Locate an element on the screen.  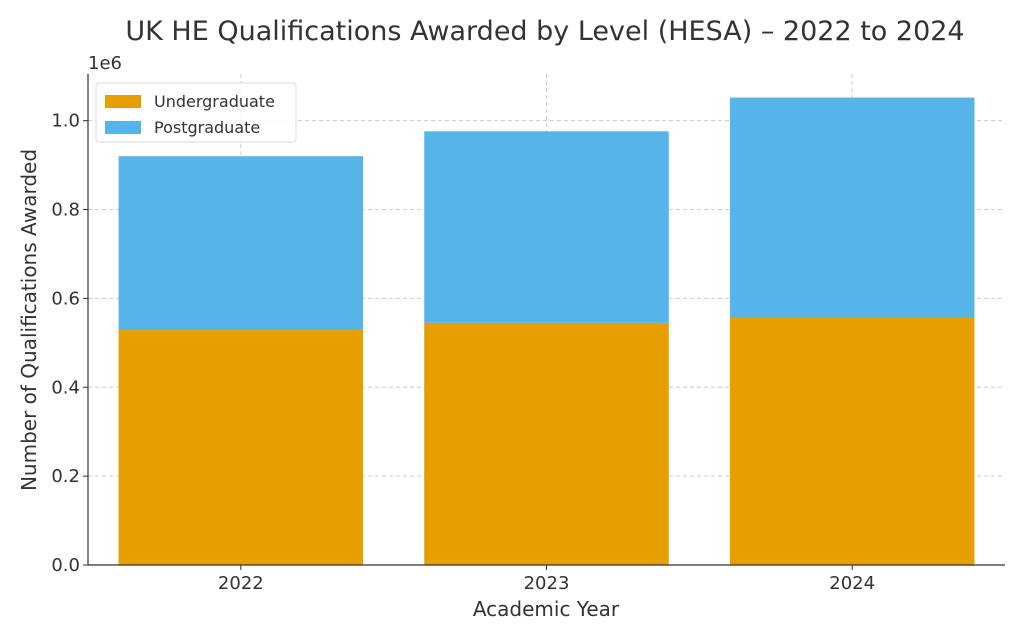
x-axis-label: Academic Year is located at coordinates (546, 609).